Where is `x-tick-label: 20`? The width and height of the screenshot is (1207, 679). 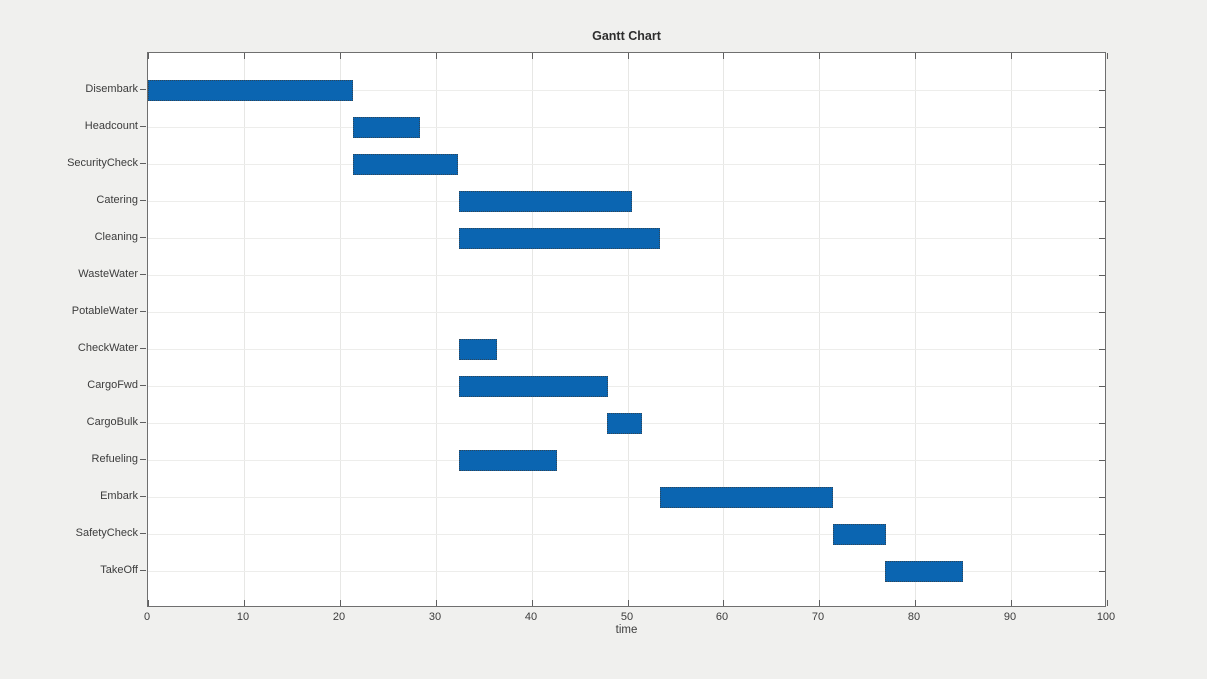 x-tick-label: 20 is located at coordinates (339, 617).